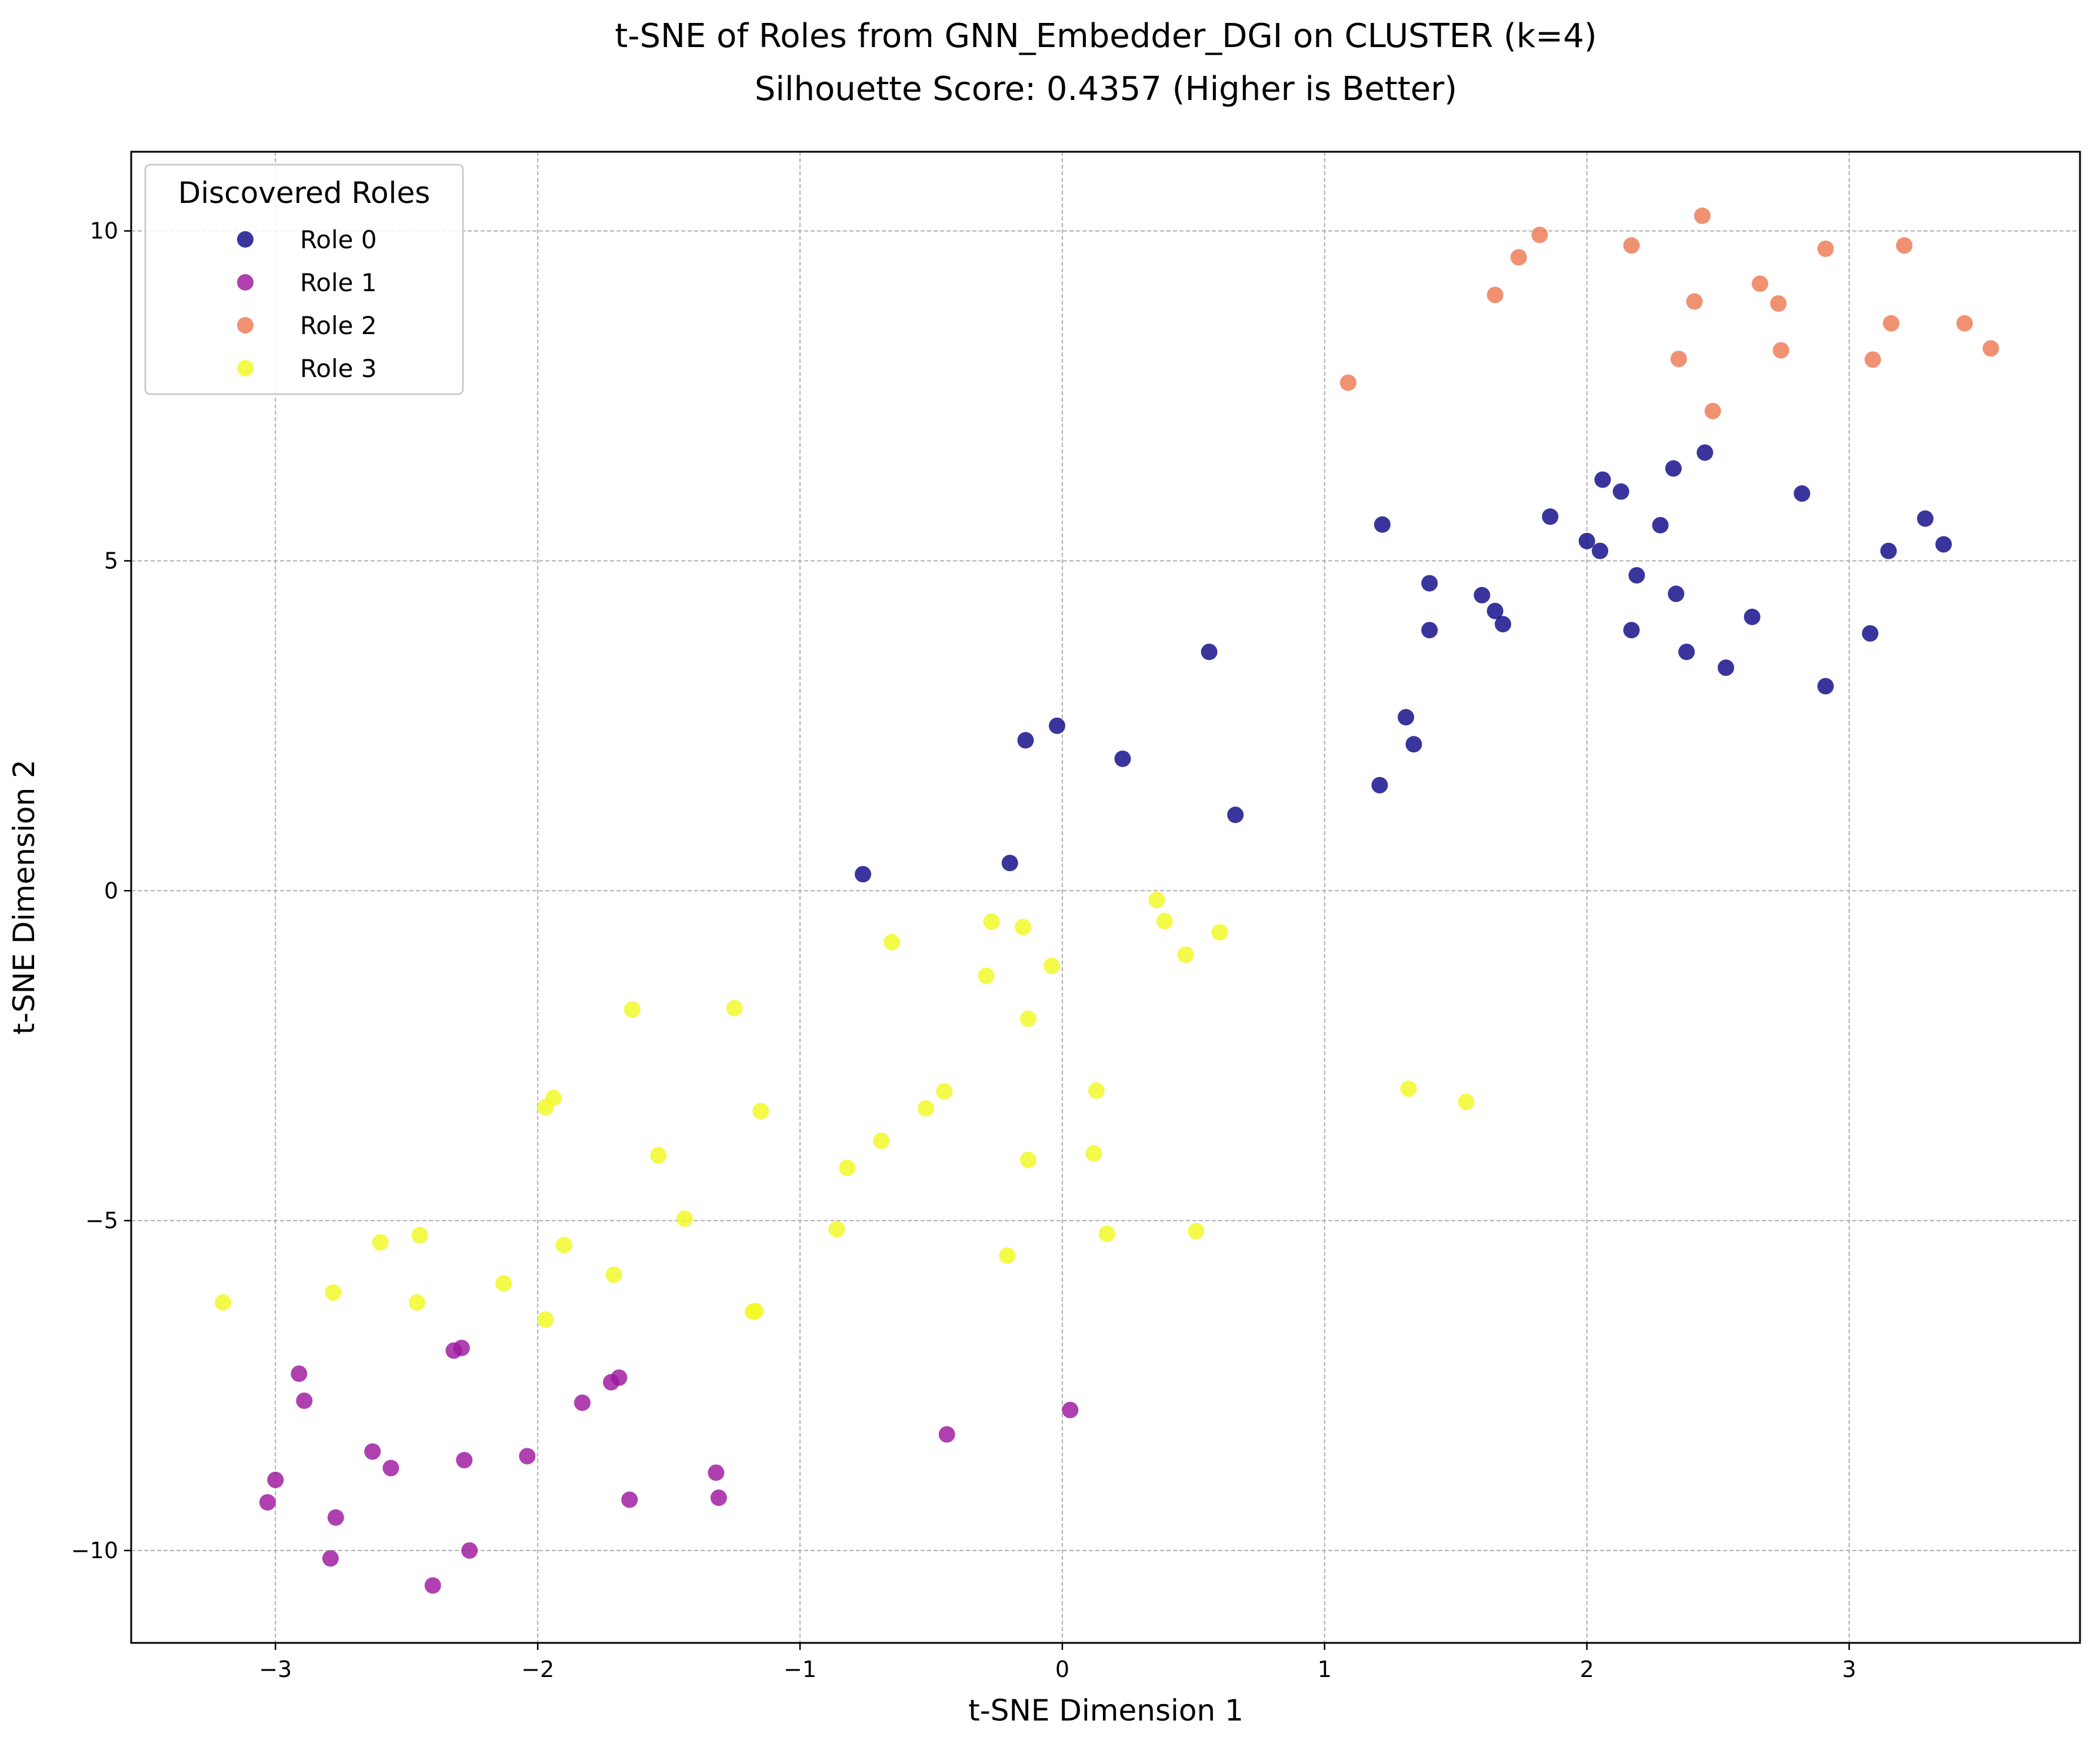 This screenshot has width=2100, height=1747. Describe the element at coordinates (800, 1669) in the screenshot. I see `x-tick-label: −1` at that location.